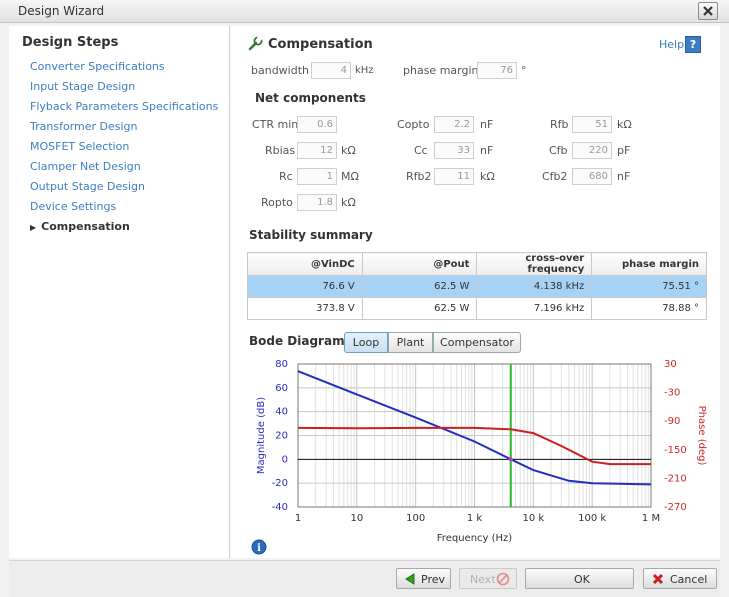 Image resolution: width=729 pixels, height=597 pixels. Describe the element at coordinates (474, 446) in the screenshot. I see `phase-series-line` at that location.